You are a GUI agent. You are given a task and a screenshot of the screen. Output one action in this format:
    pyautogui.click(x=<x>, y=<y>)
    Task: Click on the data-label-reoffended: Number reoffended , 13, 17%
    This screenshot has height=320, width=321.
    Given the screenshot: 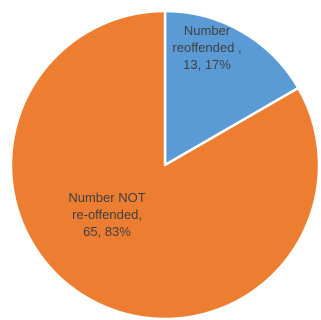 What is the action you would take?
    pyautogui.click(x=206, y=47)
    